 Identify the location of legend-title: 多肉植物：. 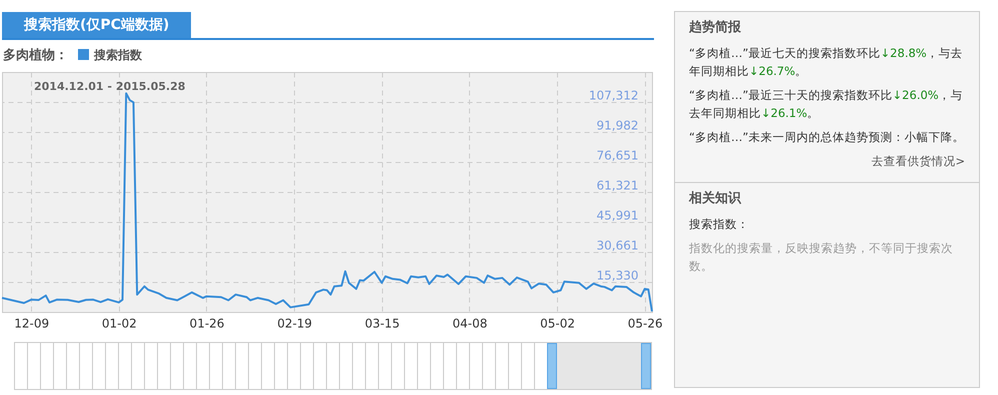
(35, 55).